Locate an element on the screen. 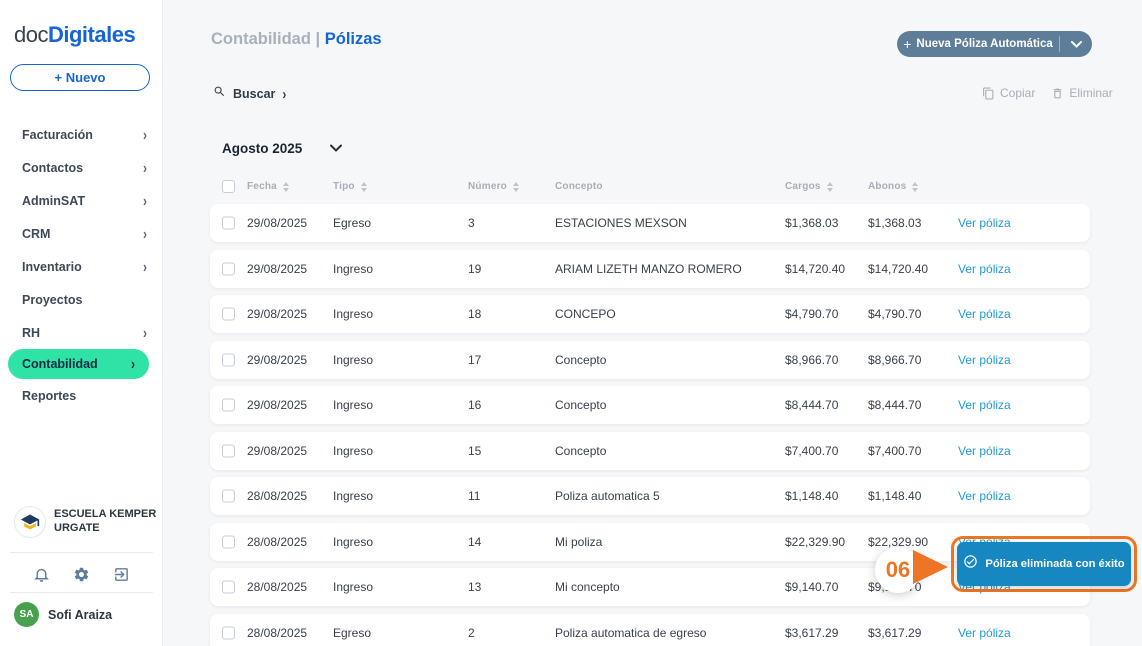 This screenshot has height=646, width=1142. sidebar-item: Facturación › is located at coordinates (81, 134).